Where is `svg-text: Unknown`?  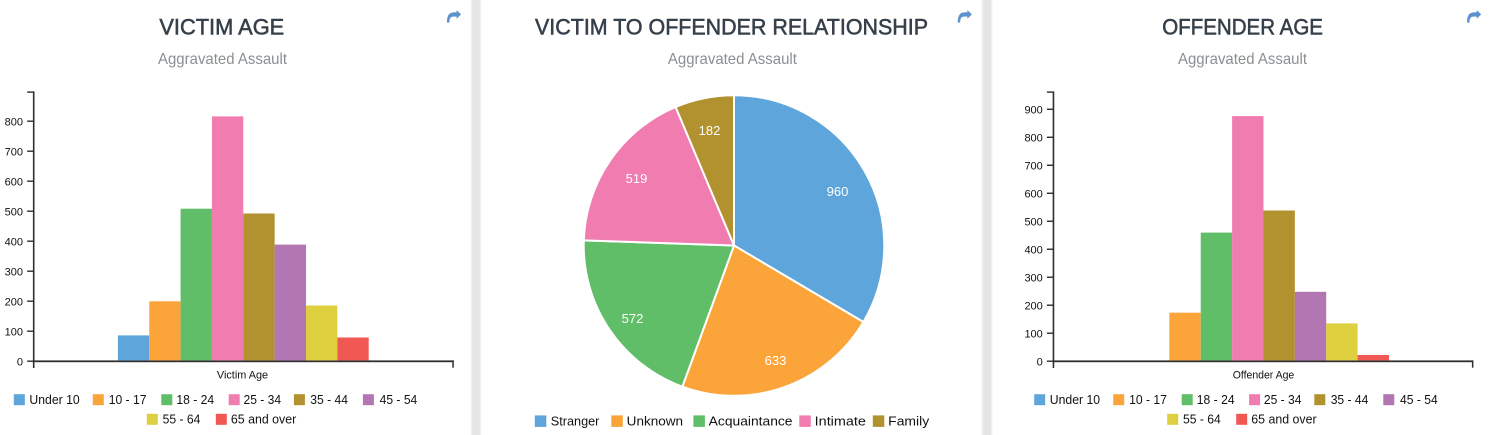 svg-text: Unknown is located at coordinates (655, 421).